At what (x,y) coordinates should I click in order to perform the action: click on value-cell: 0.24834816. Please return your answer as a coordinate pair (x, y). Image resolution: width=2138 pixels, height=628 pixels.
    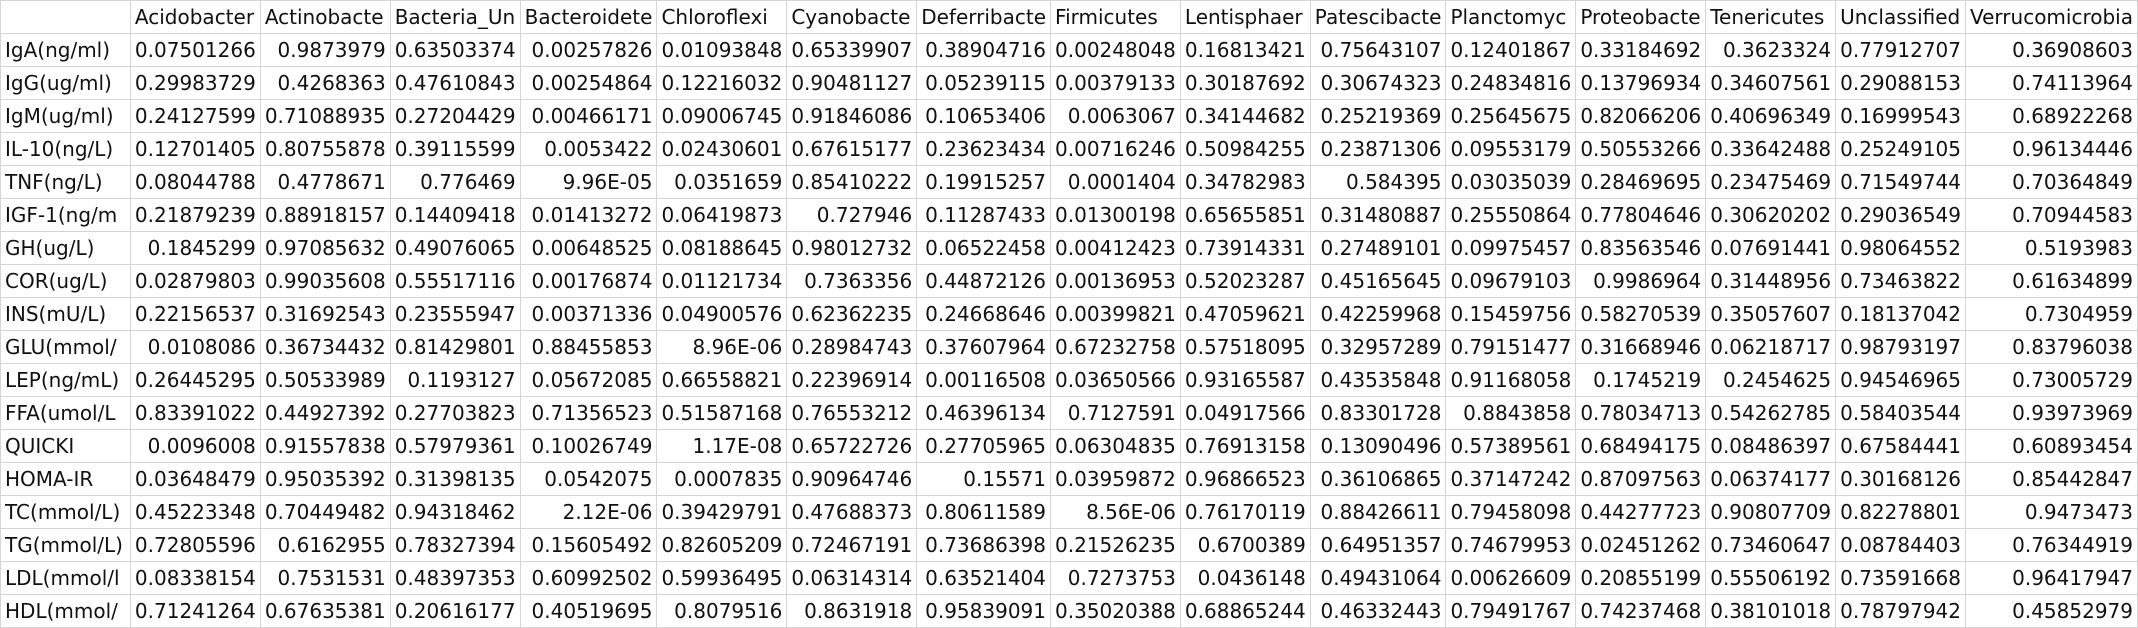
    Looking at the image, I should click on (1511, 83).